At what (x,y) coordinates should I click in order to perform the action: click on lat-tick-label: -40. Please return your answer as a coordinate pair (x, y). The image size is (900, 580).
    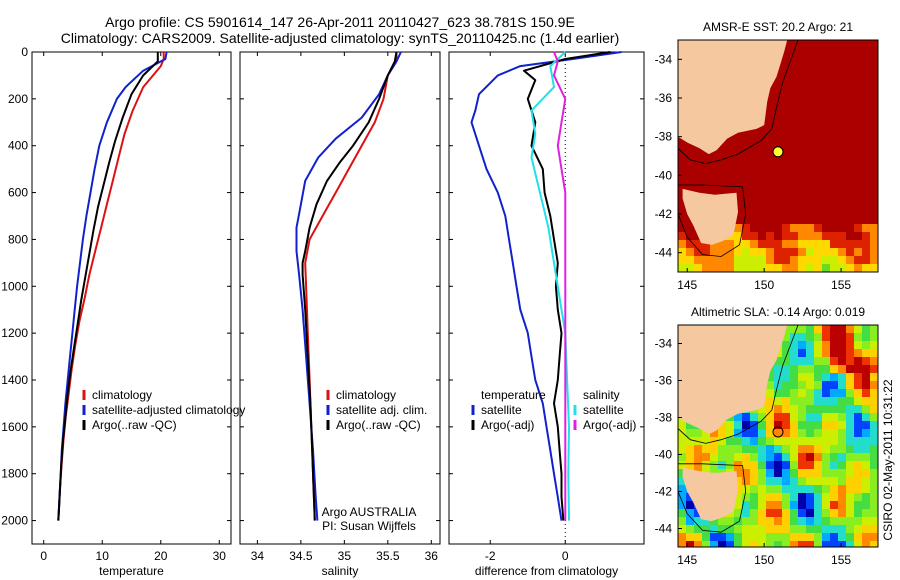
    Looking at the image, I should click on (664, 455).